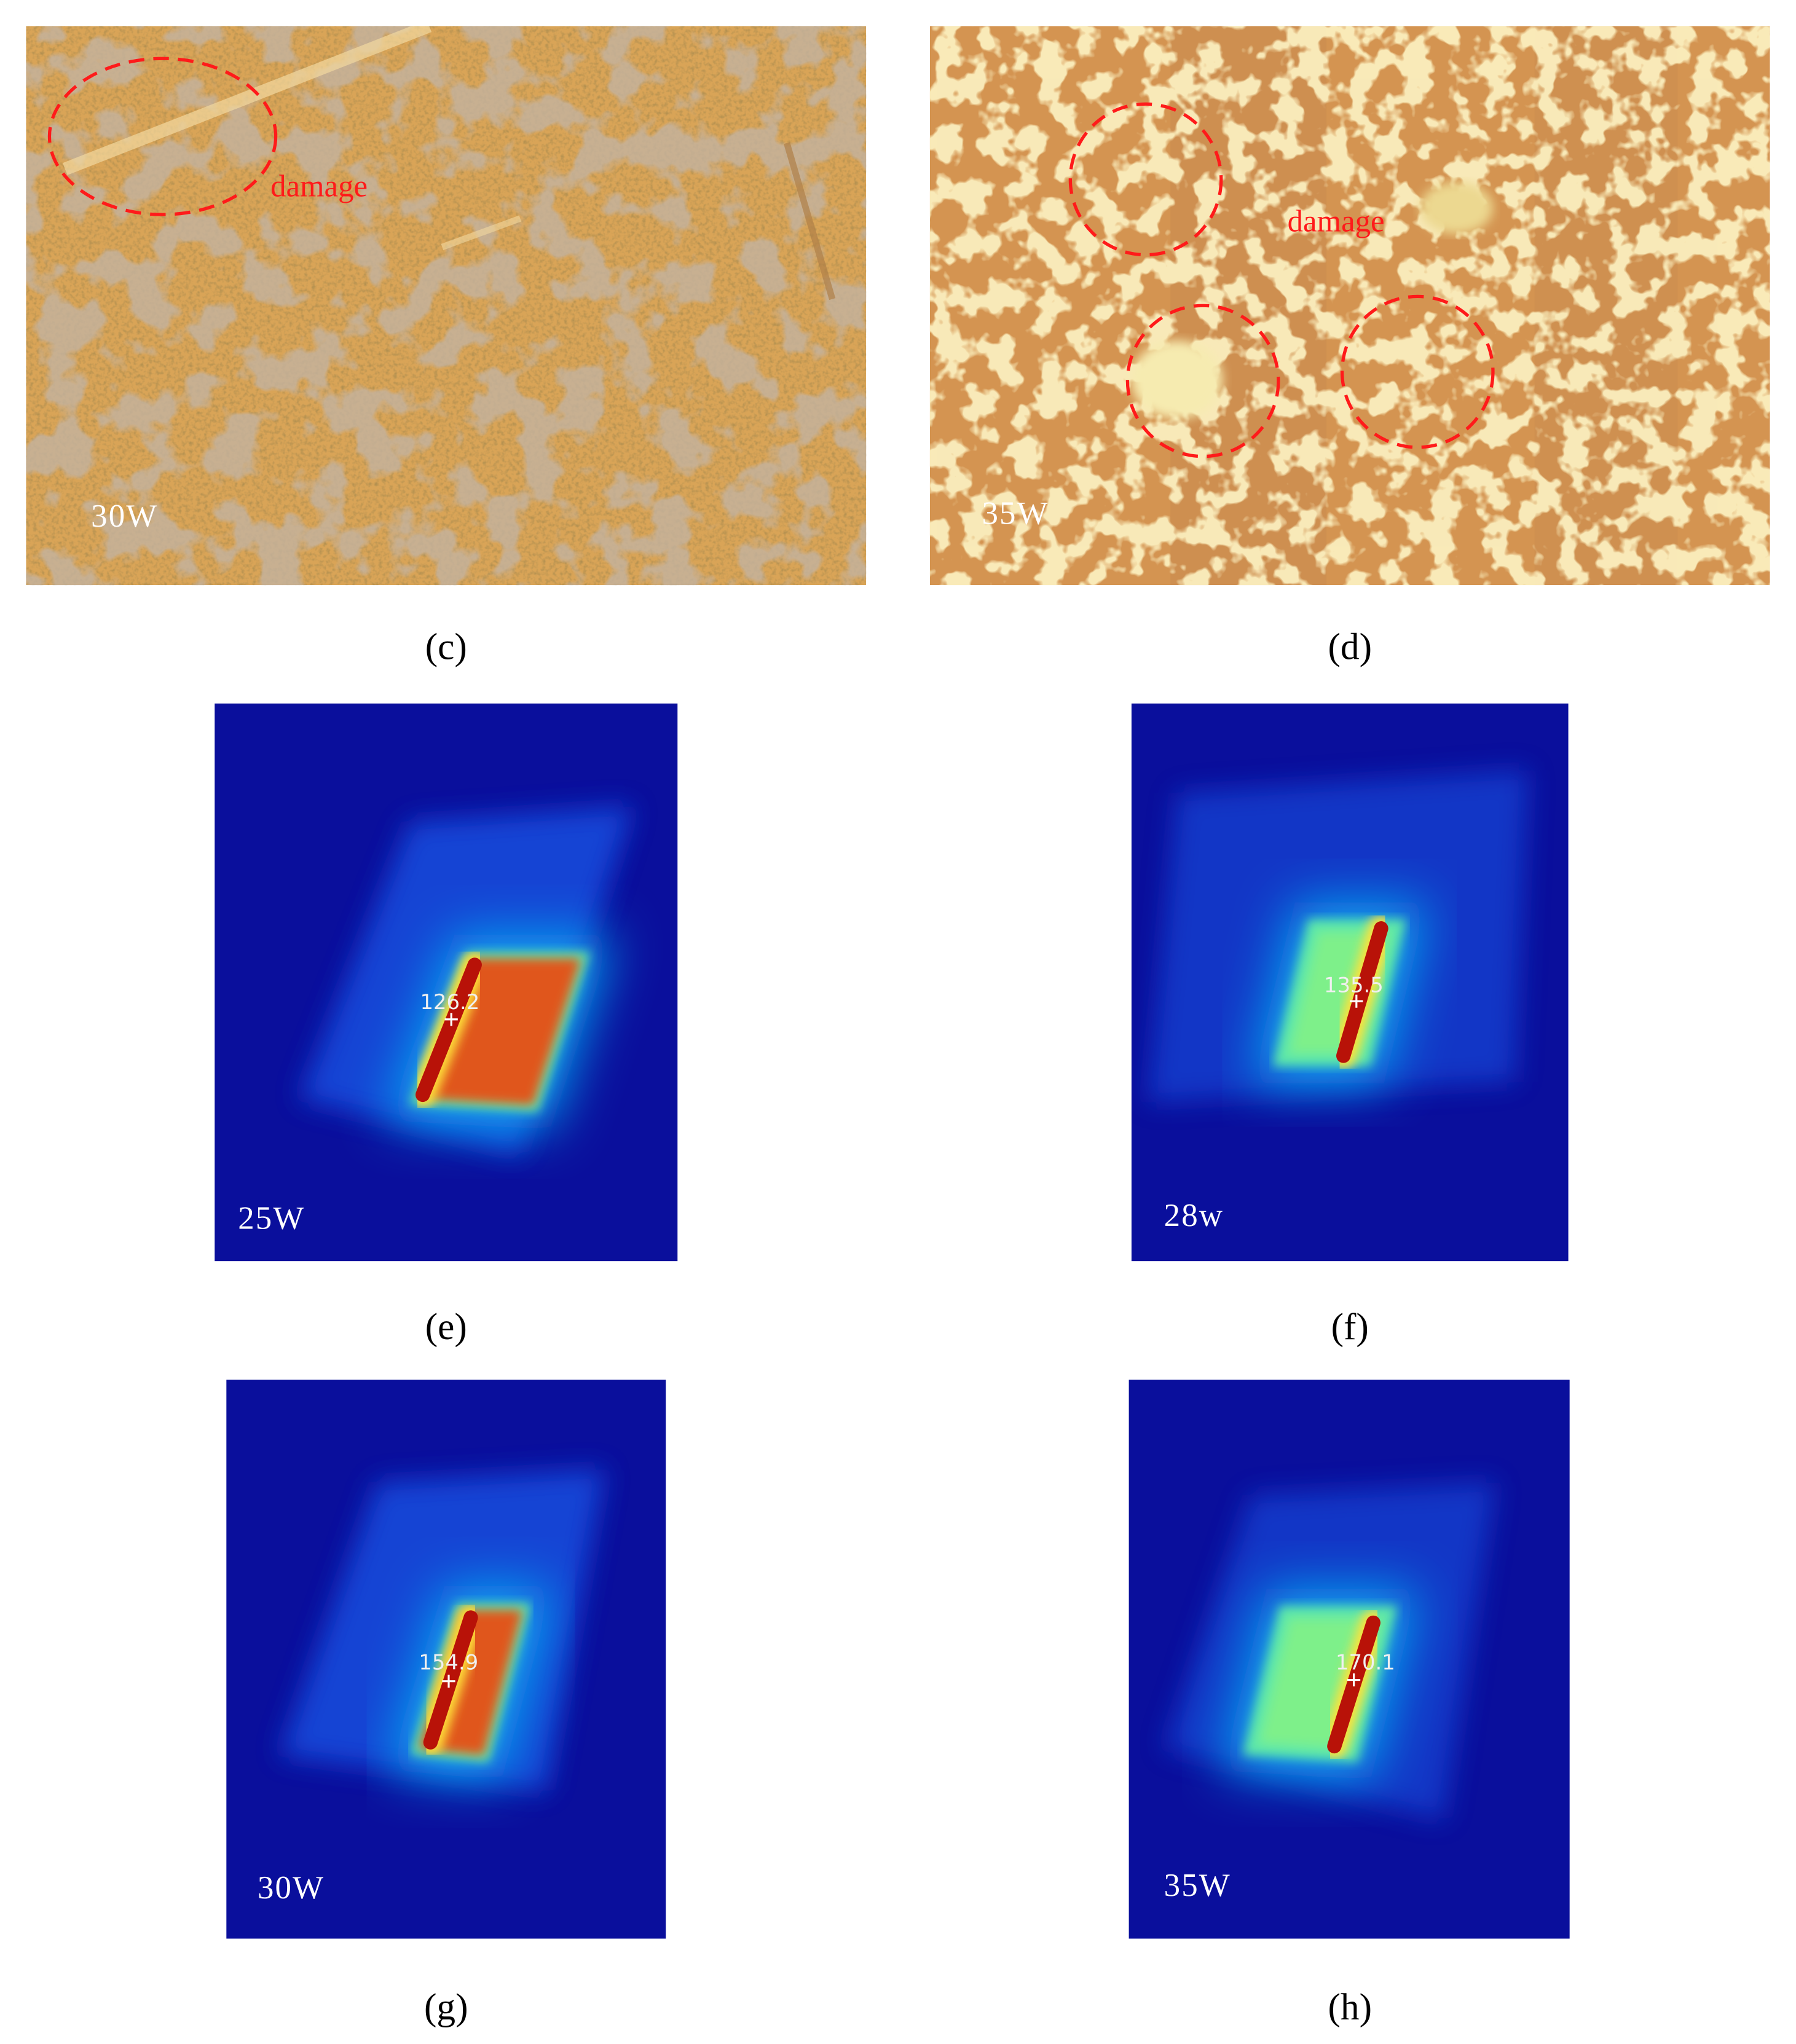  What do you see at coordinates (272, 1218) in the screenshot?
I see `power-label: 25W` at bounding box center [272, 1218].